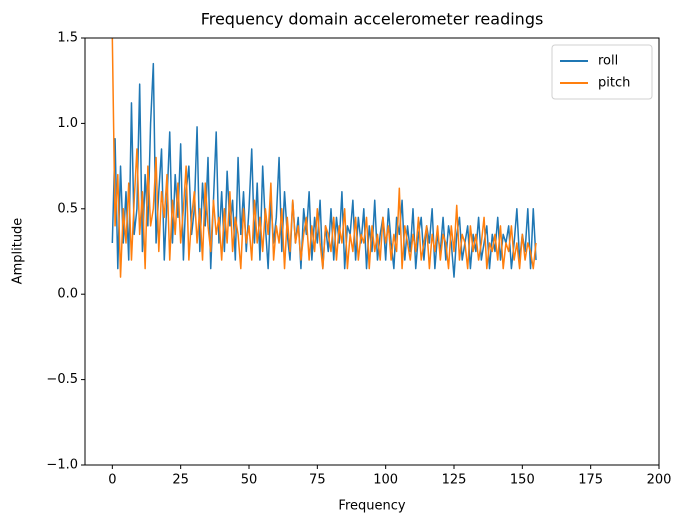 This screenshot has width=686, height=527. Describe the element at coordinates (659, 480) in the screenshot. I see `x-tick-label: 200` at that location.